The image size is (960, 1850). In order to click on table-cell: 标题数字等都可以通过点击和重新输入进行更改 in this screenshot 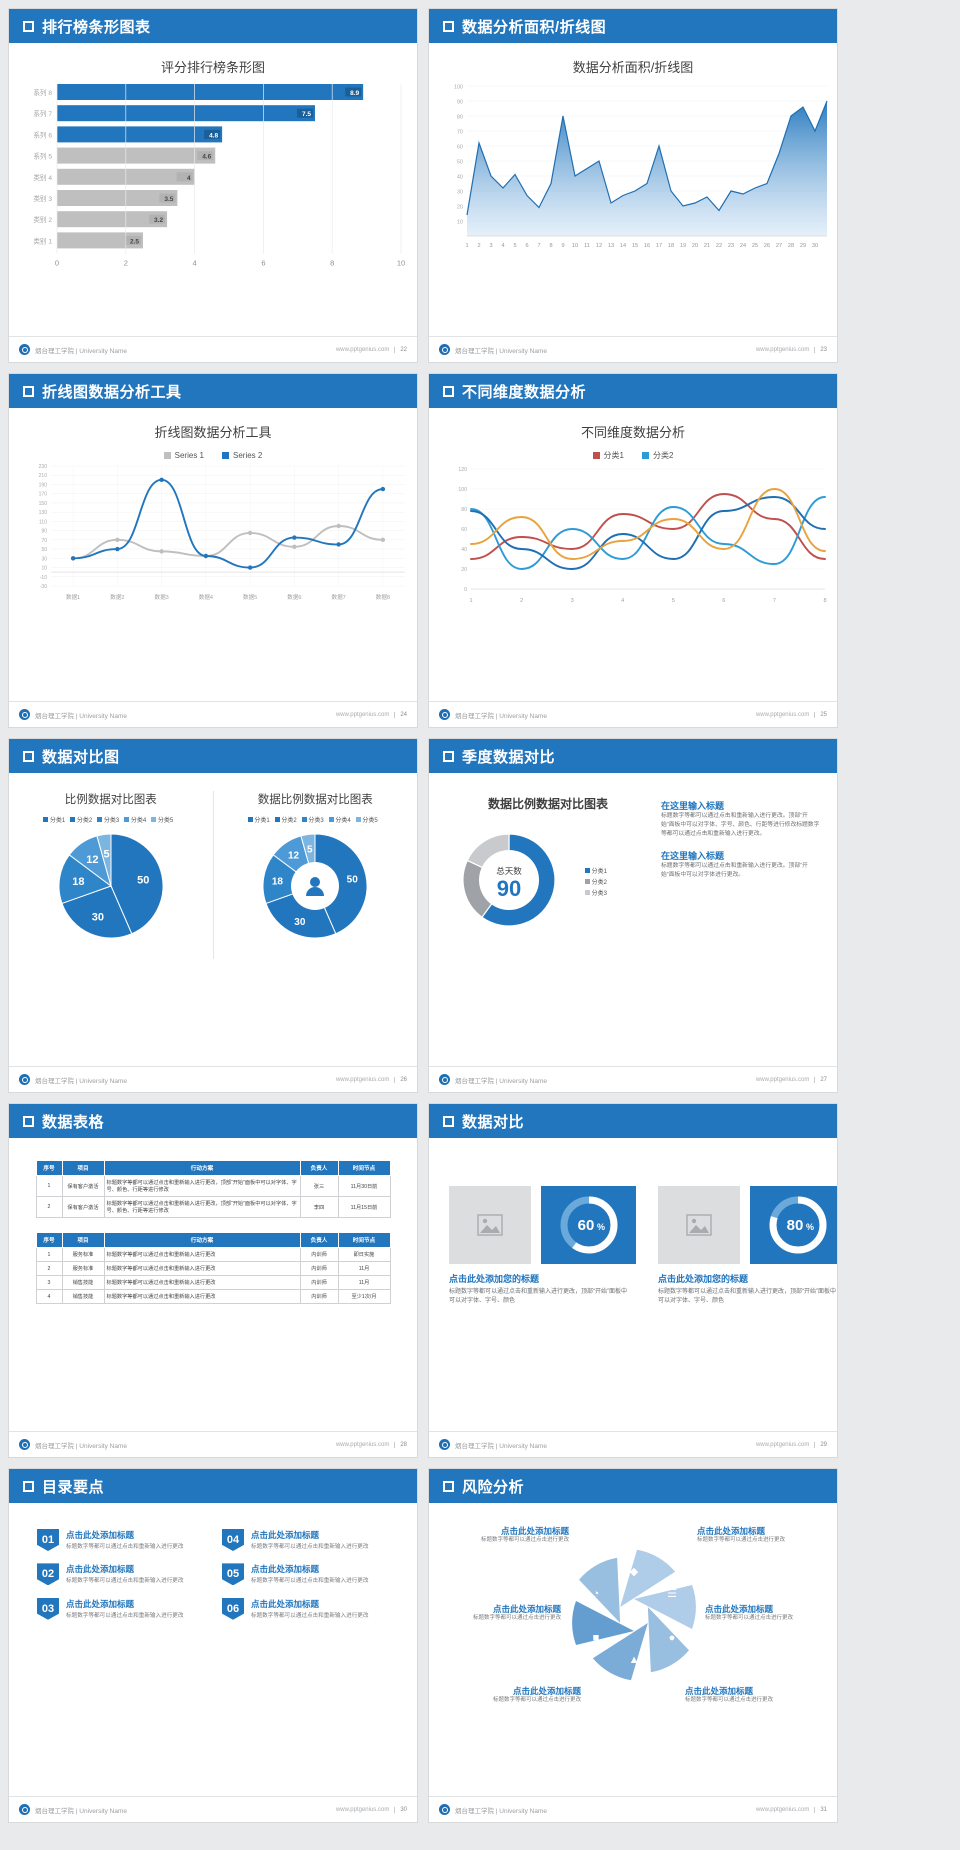, I will do `click(202, 1268)`.